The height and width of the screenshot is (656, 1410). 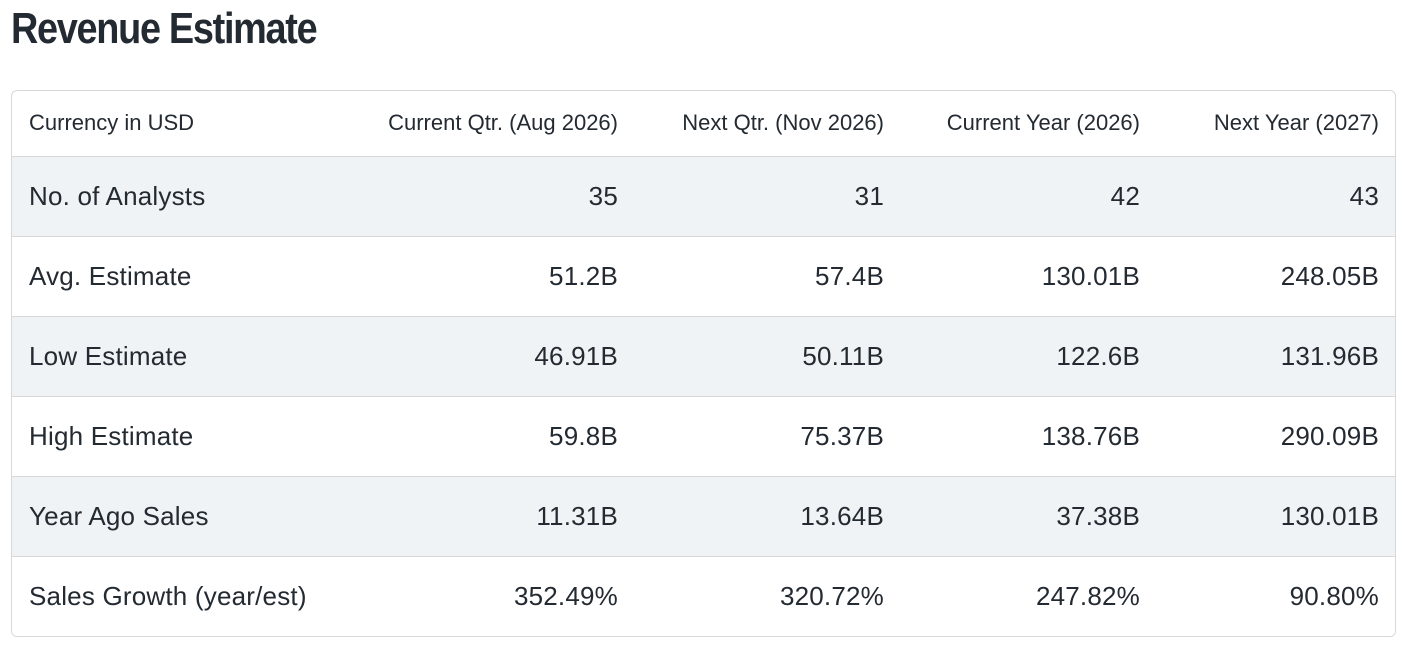 What do you see at coordinates (180, 124) in the screenshot?
I see `header-currency: Currency in USD` at bounding box center [180, 124].